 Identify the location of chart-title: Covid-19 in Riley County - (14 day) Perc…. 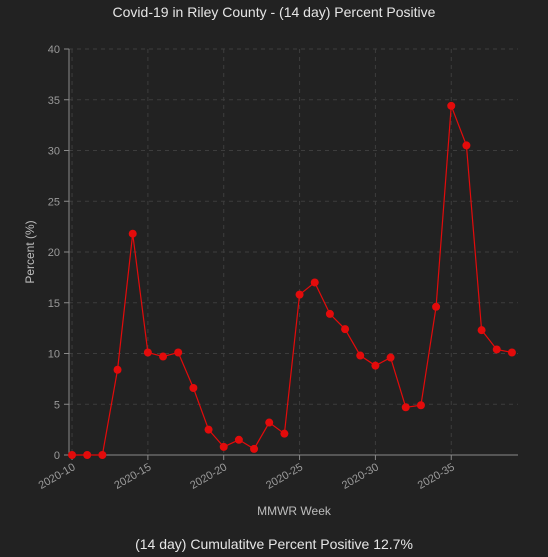
(274, 12).